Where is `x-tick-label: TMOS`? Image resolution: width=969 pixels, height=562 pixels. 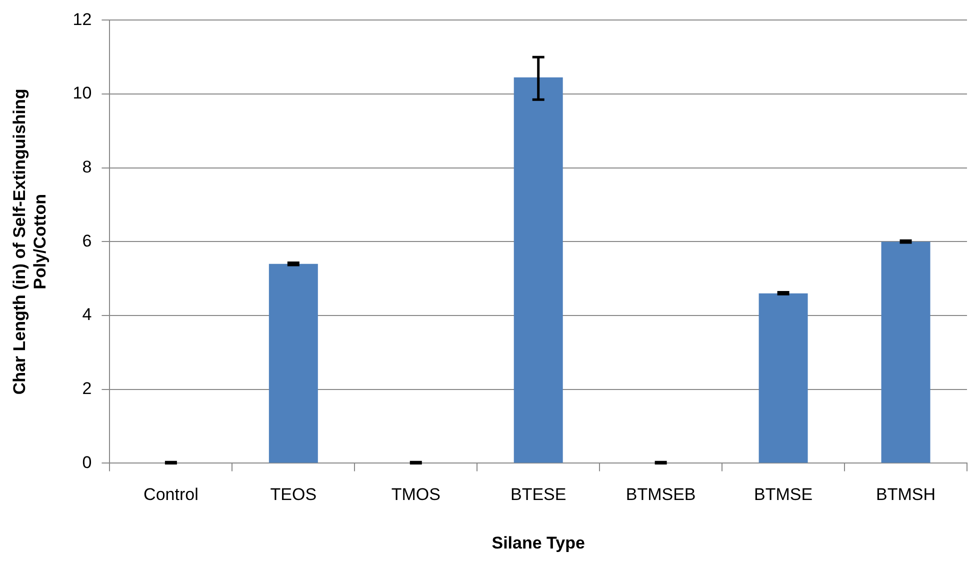 x-tick-label: TMOS is located at coordinates (415, 494).